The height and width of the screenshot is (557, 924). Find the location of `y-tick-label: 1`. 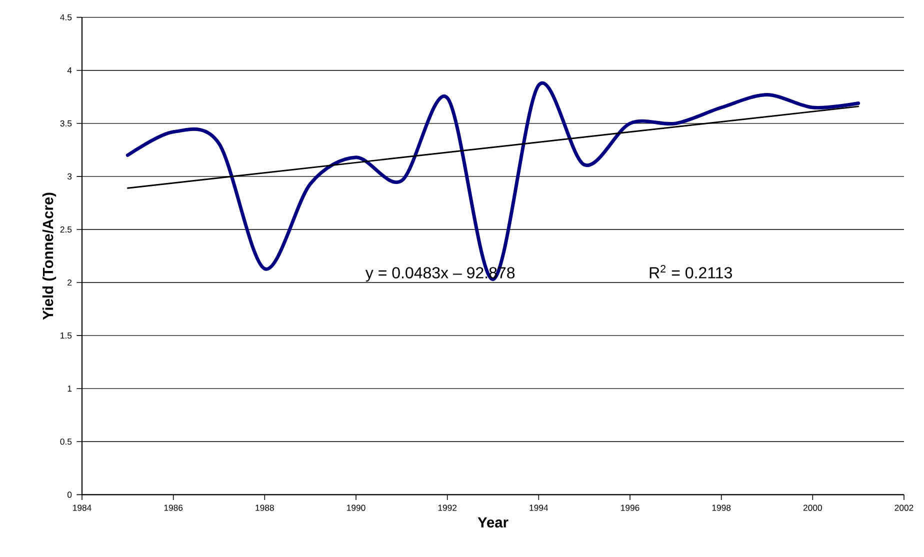

y-tick-label: 1 is located at coordinates (70, 388).